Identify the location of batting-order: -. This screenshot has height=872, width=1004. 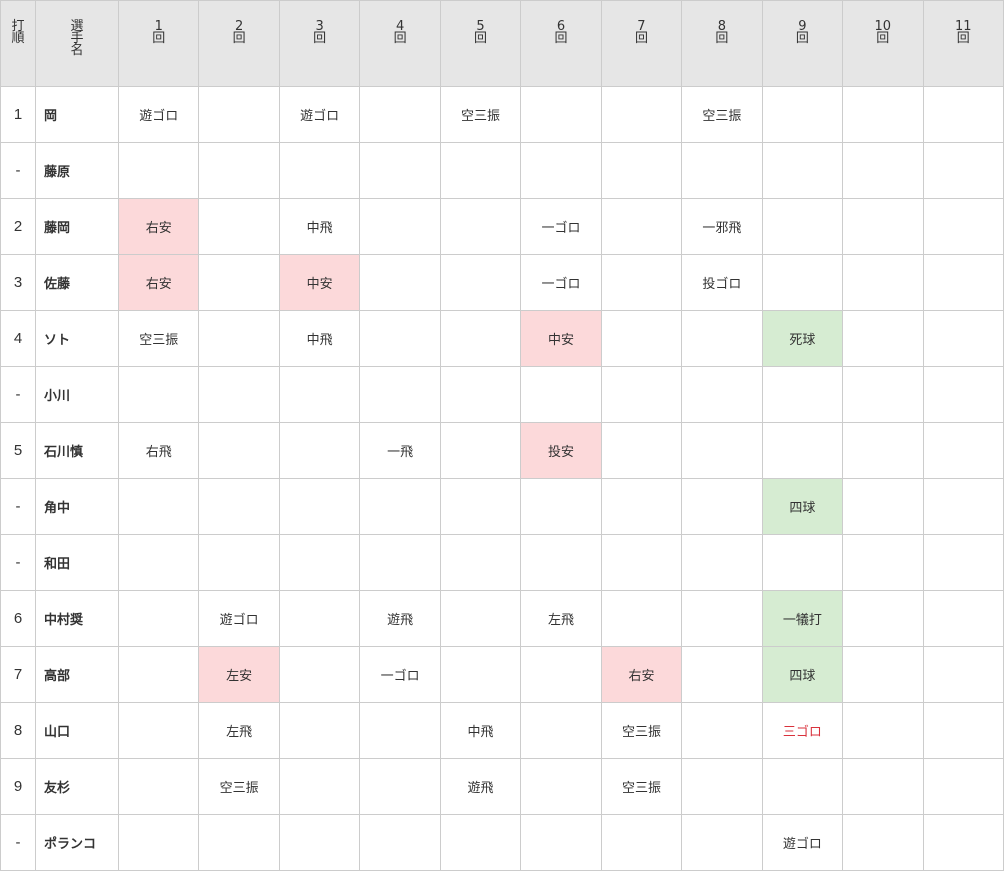
(18, 506).